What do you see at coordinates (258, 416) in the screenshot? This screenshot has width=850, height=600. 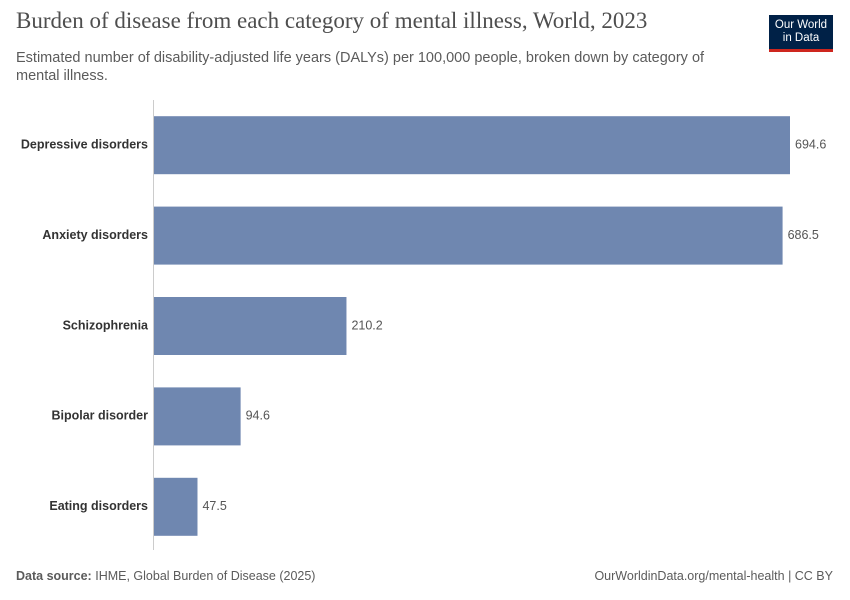 I see `value-label: 94.6` at bounding box center [258, 416].